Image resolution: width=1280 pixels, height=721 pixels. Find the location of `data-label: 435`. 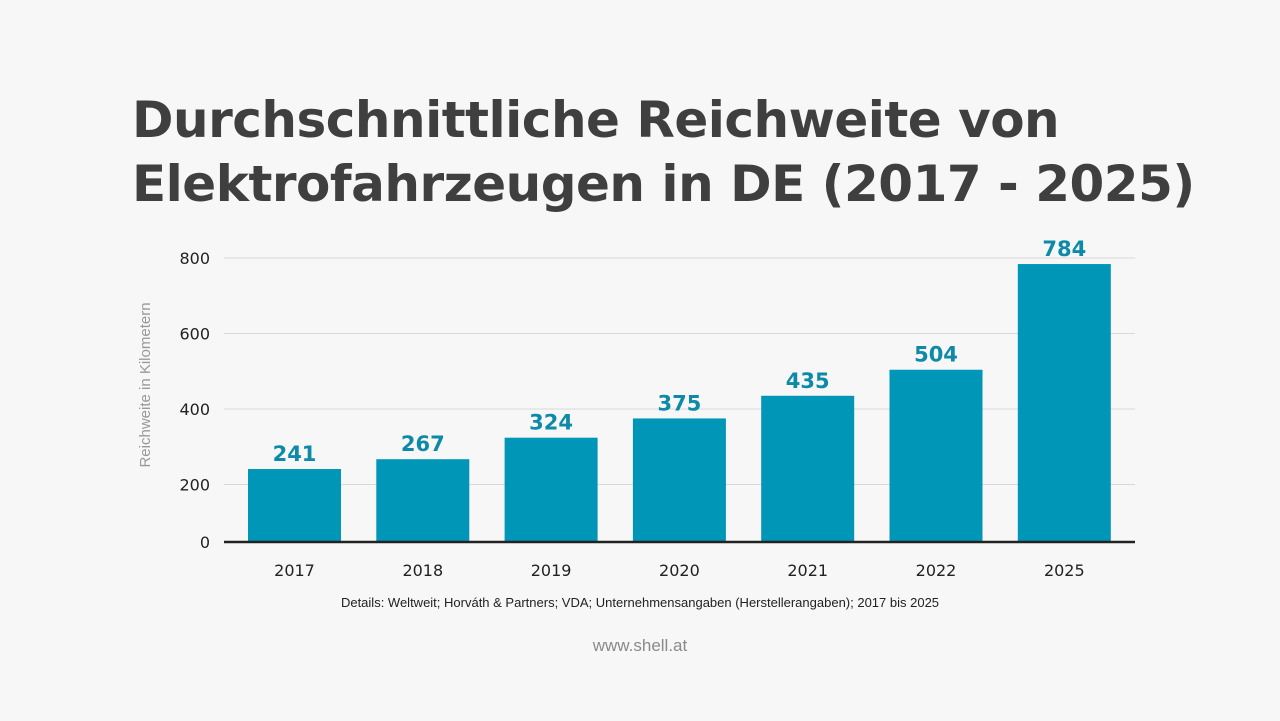

data-label: 435 is located at coordinates (808, 381).